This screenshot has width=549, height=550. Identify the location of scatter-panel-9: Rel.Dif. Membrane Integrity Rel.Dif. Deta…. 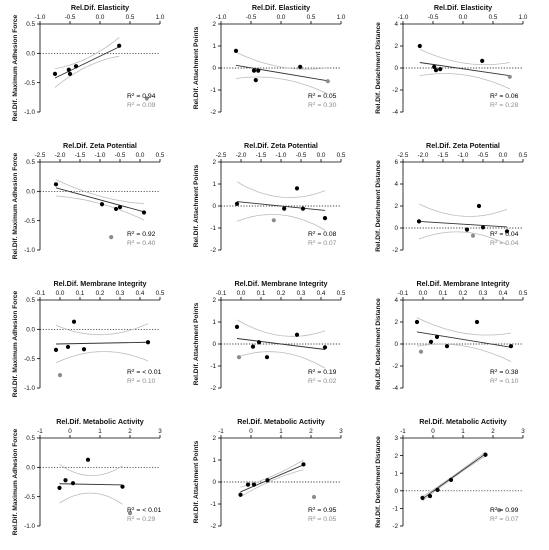
(451, 335).